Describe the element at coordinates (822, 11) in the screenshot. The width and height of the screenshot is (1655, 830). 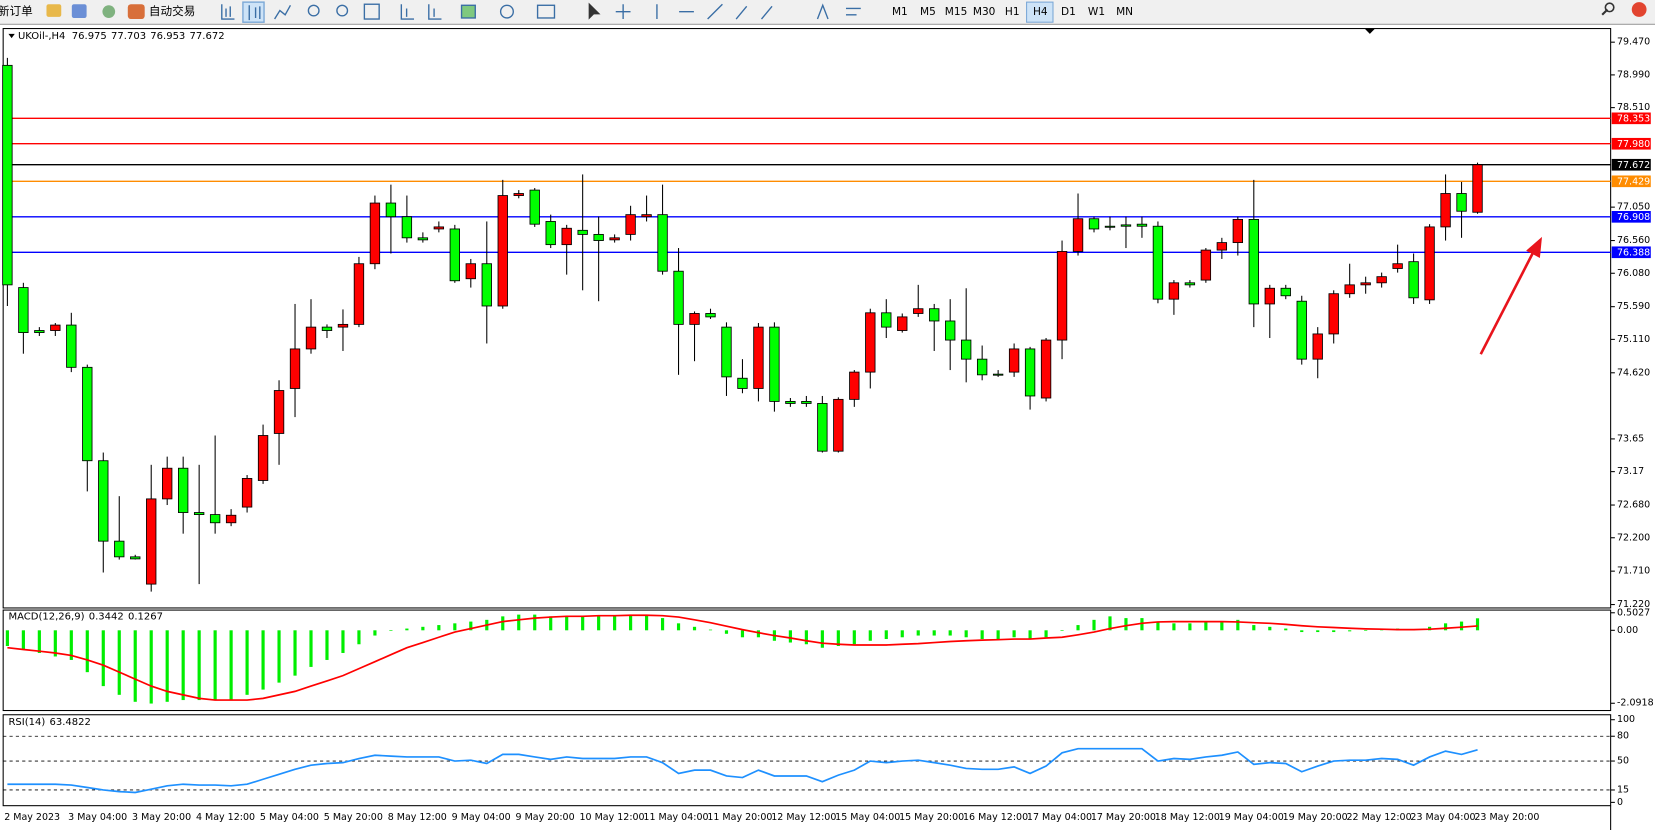
I see `text-icon` at that location.